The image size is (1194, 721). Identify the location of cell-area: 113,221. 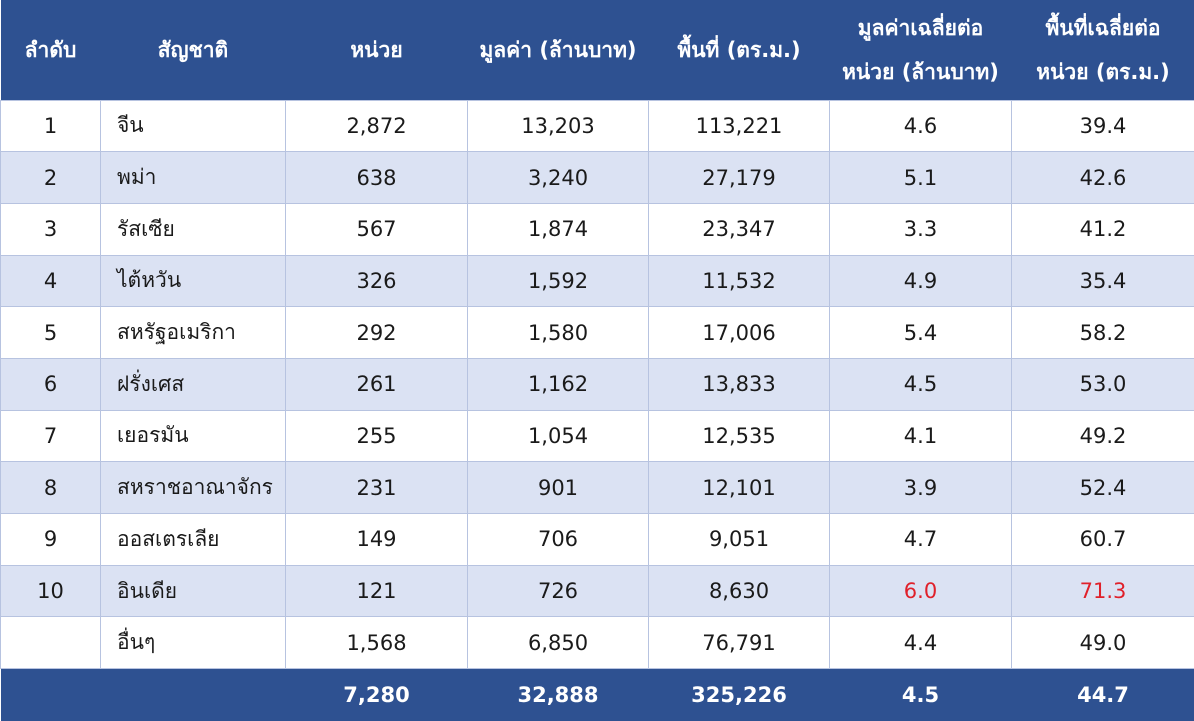
(739, 126).